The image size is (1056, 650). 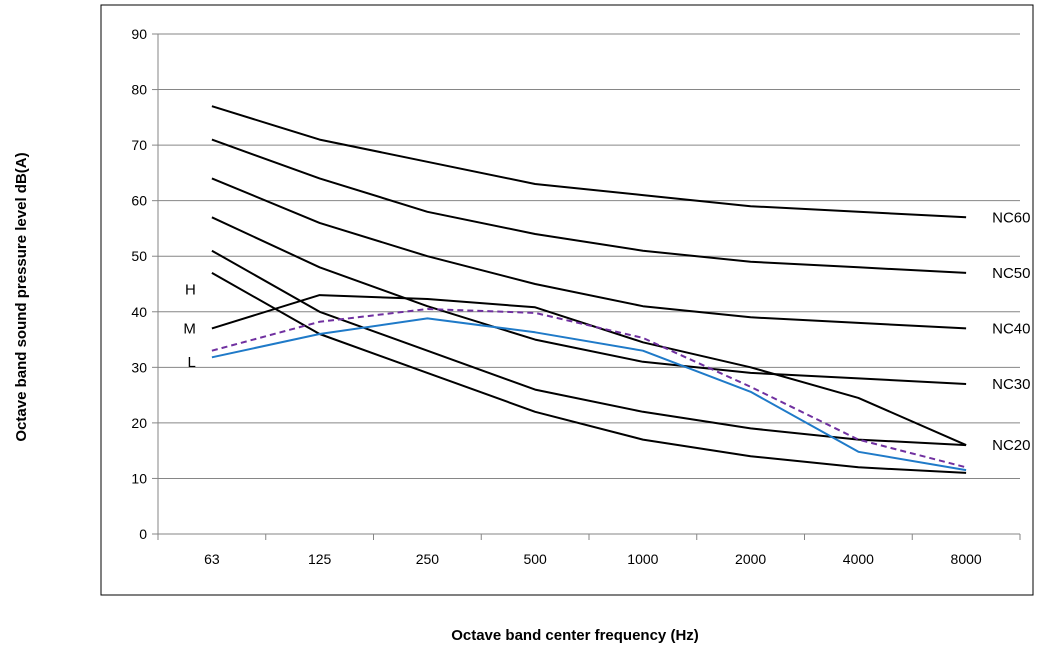 I want to click on x-tick-label: 1000, so click(x=642, y=559).